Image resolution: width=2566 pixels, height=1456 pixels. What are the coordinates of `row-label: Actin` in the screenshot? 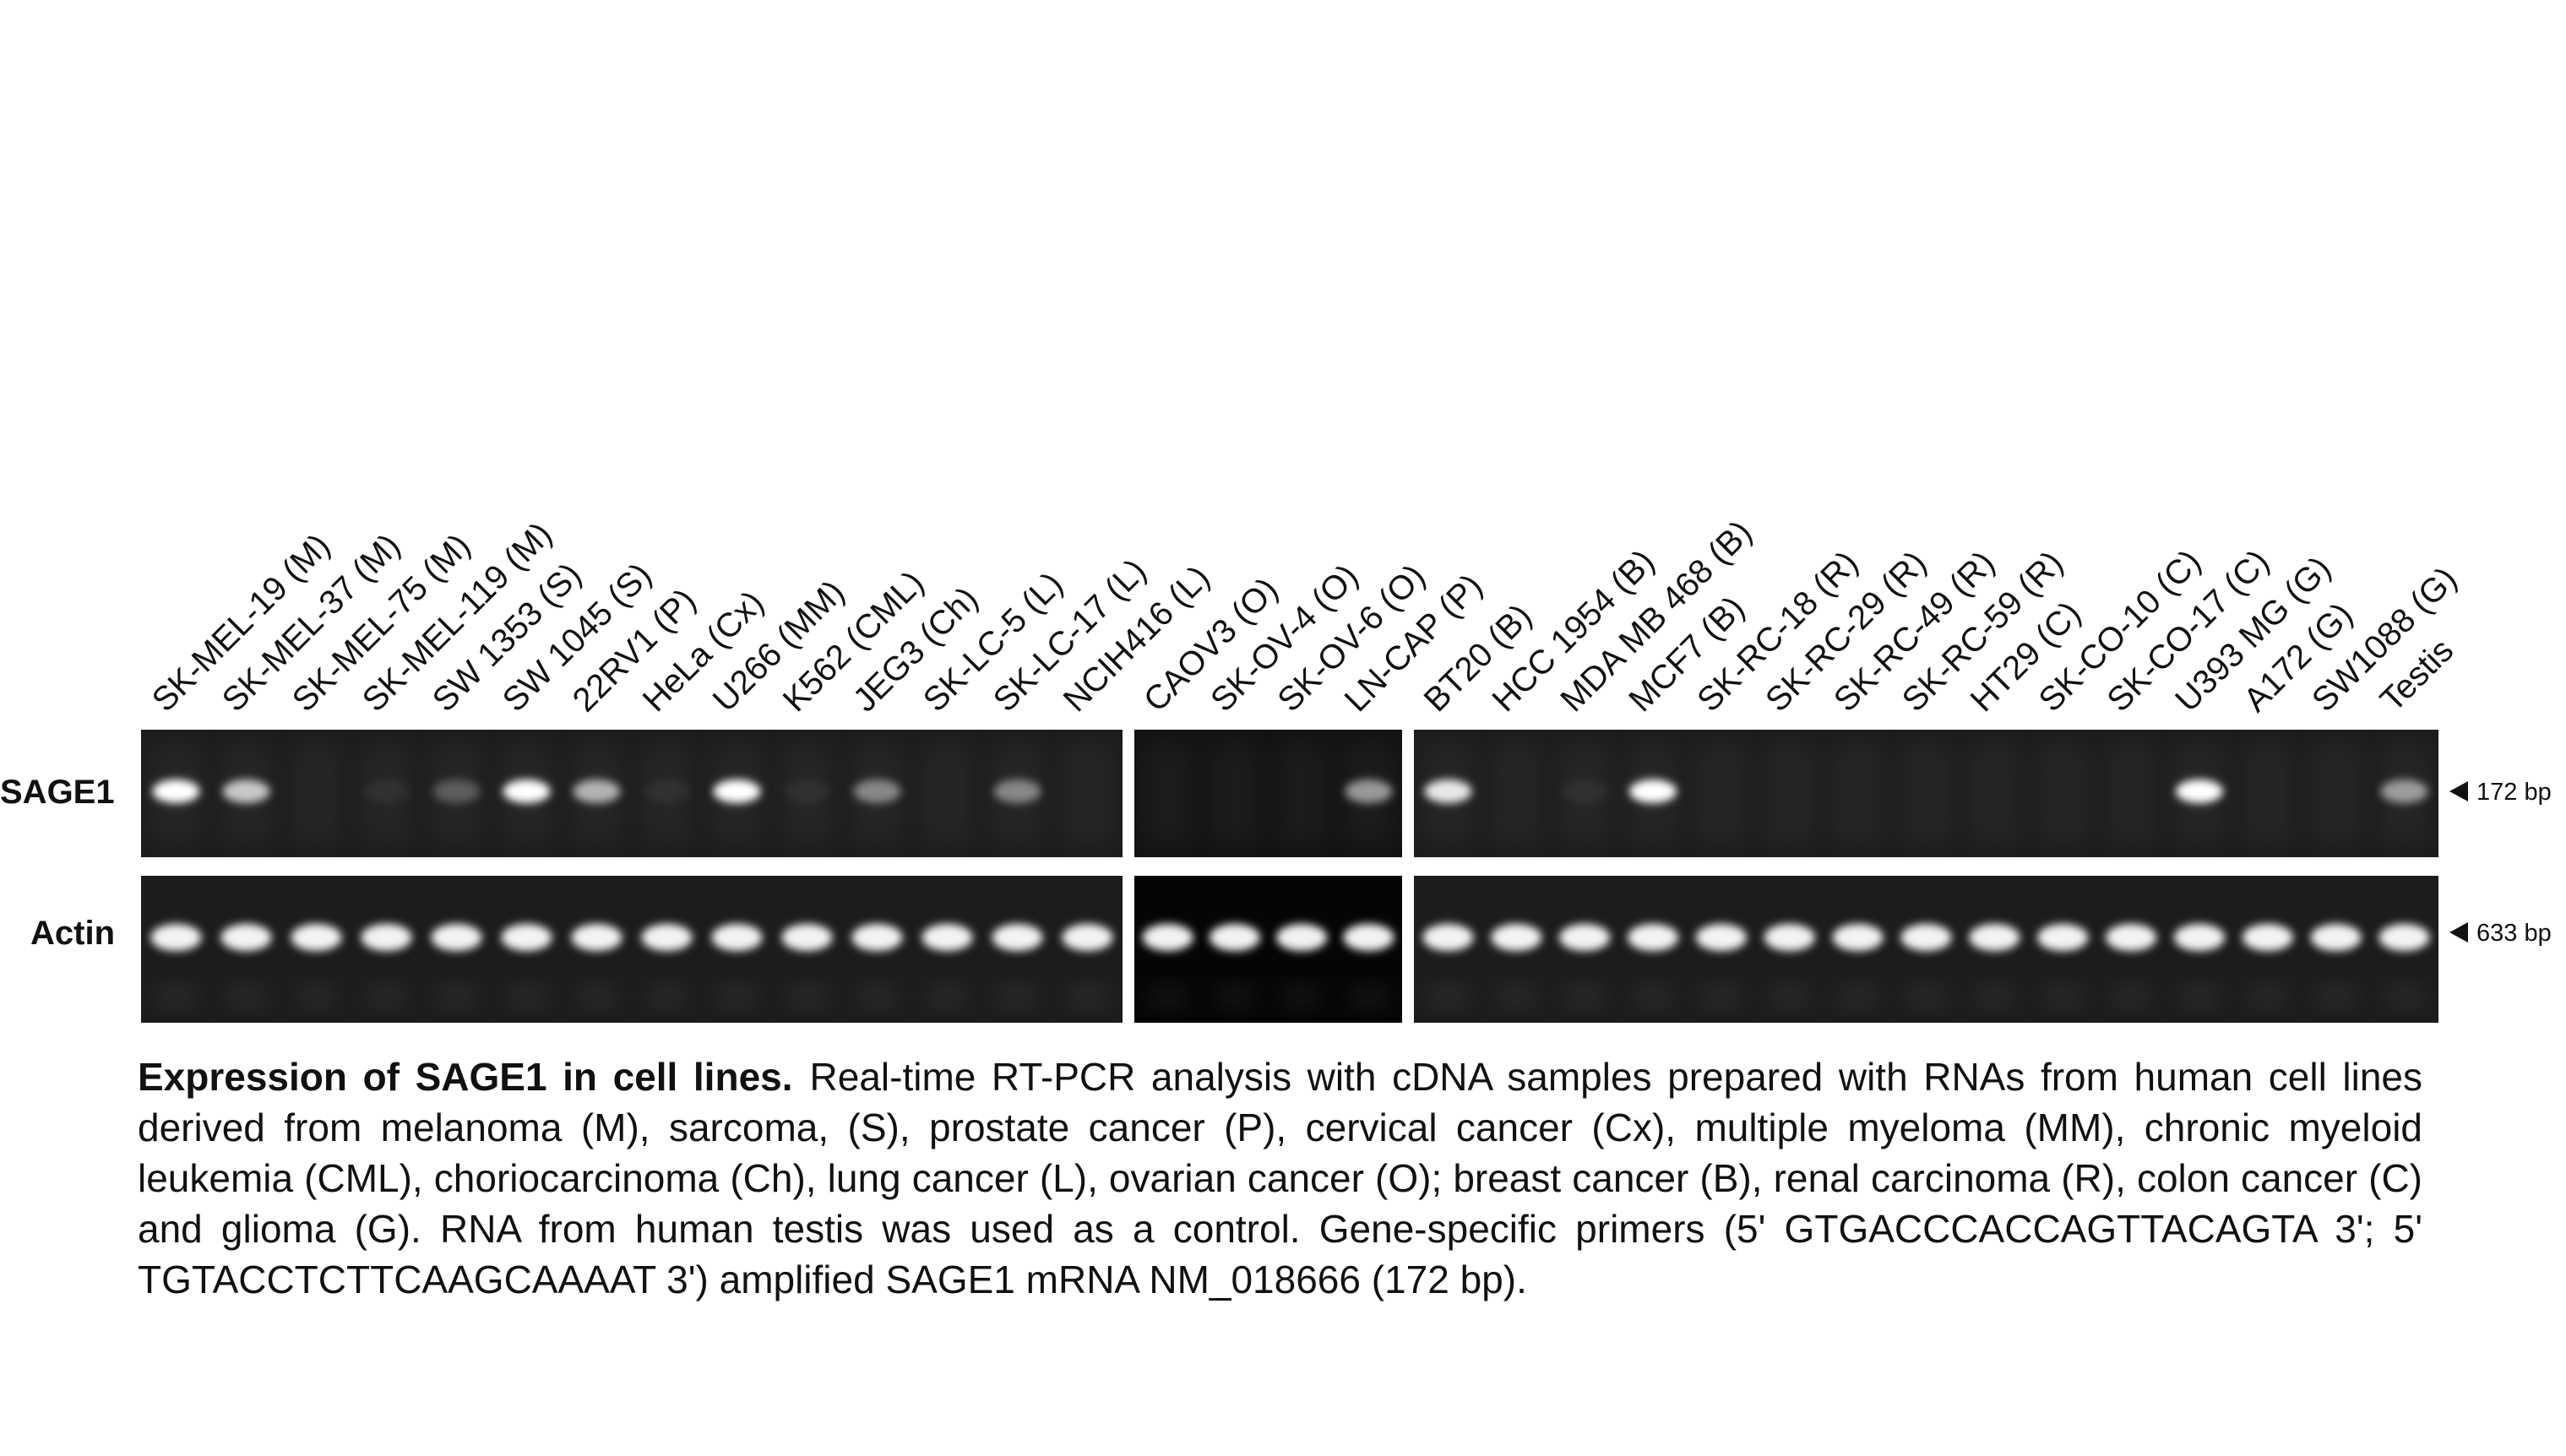 It's located at (72, 933).